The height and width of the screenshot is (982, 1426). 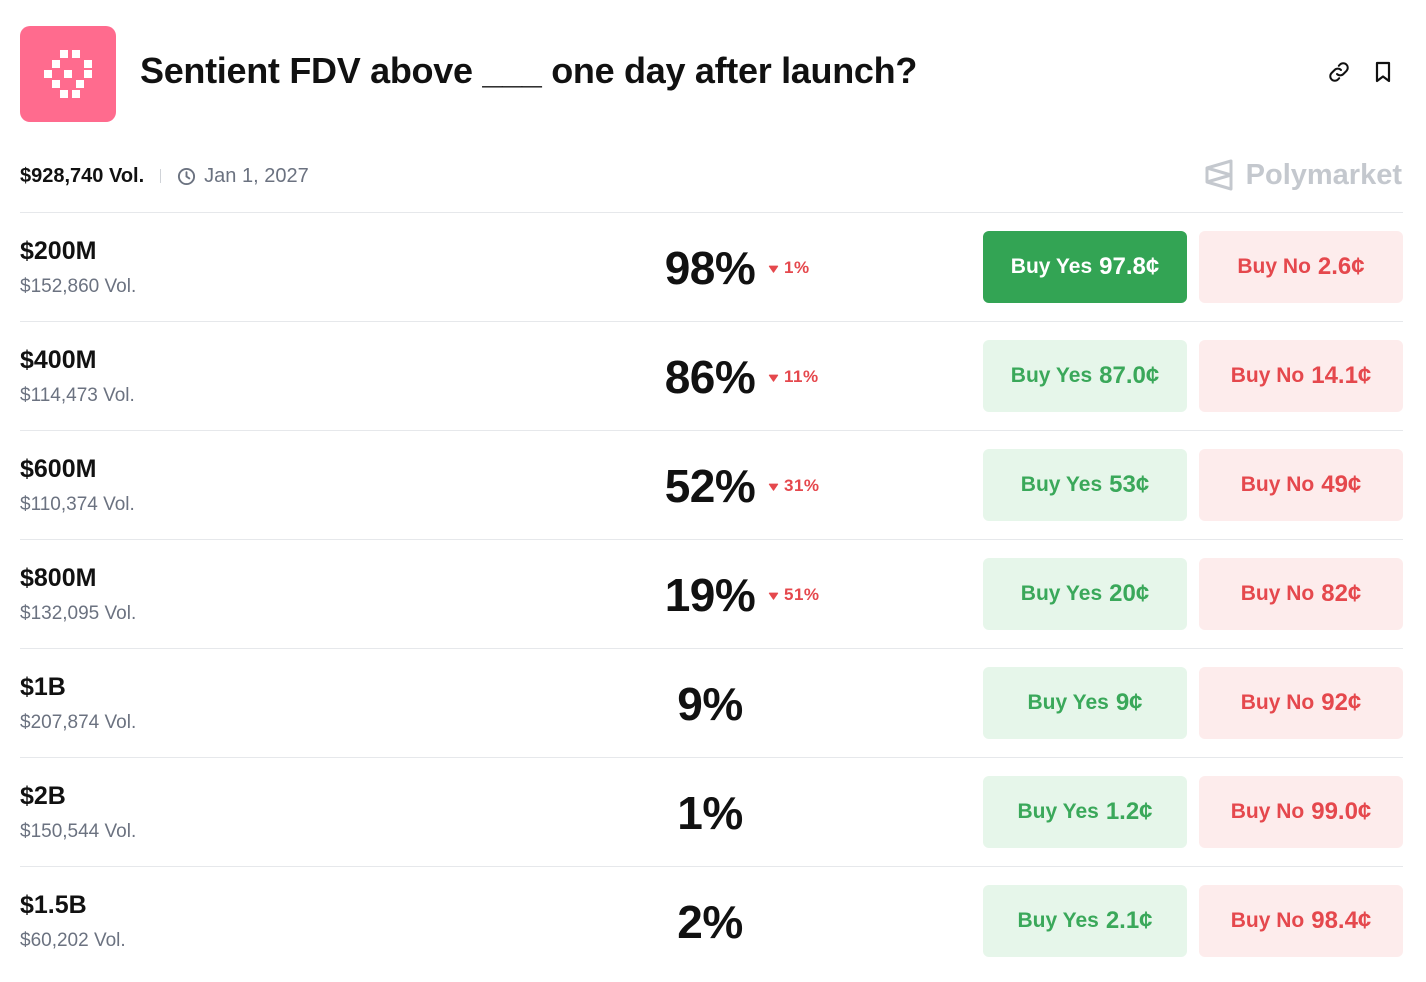 I want to click on buy-no-button: Buy No 2.6¢, so click(x=1301, y=267).